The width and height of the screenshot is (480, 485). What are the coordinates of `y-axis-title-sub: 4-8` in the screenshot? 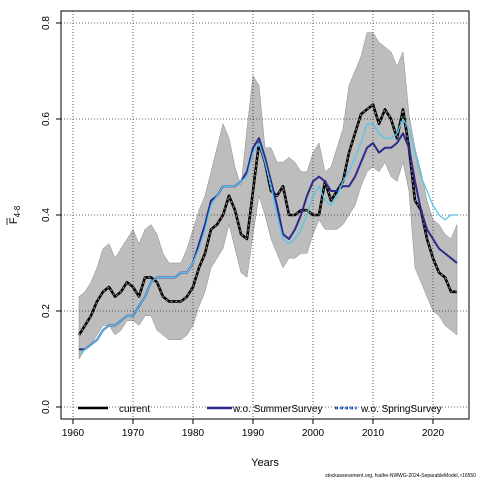 It's located at (17, 211).